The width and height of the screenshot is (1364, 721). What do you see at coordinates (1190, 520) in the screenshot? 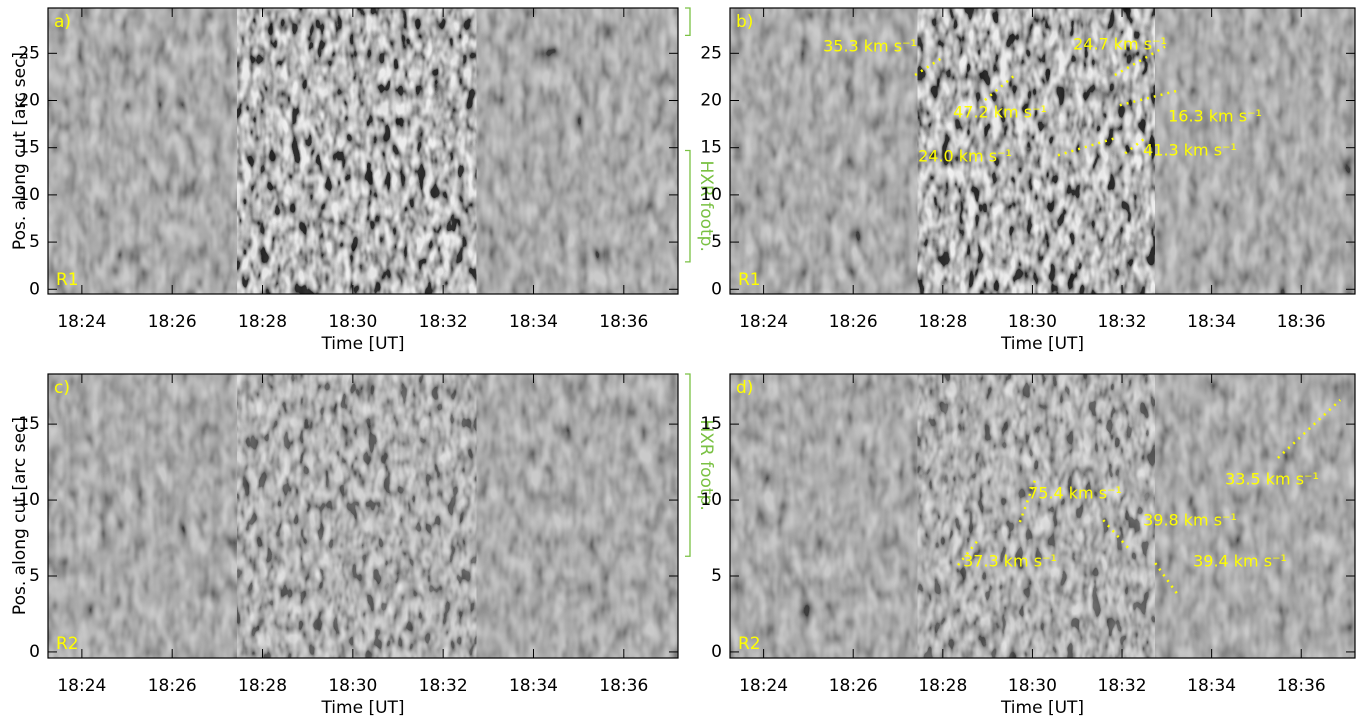
I see `velocity-label: 39.8 km s⁻¹` at bounding box center [1190, 520].